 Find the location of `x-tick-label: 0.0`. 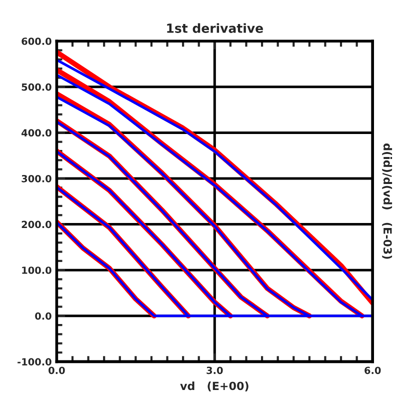

x-tick-label: 0.0 is located at coordinates (56, 370).